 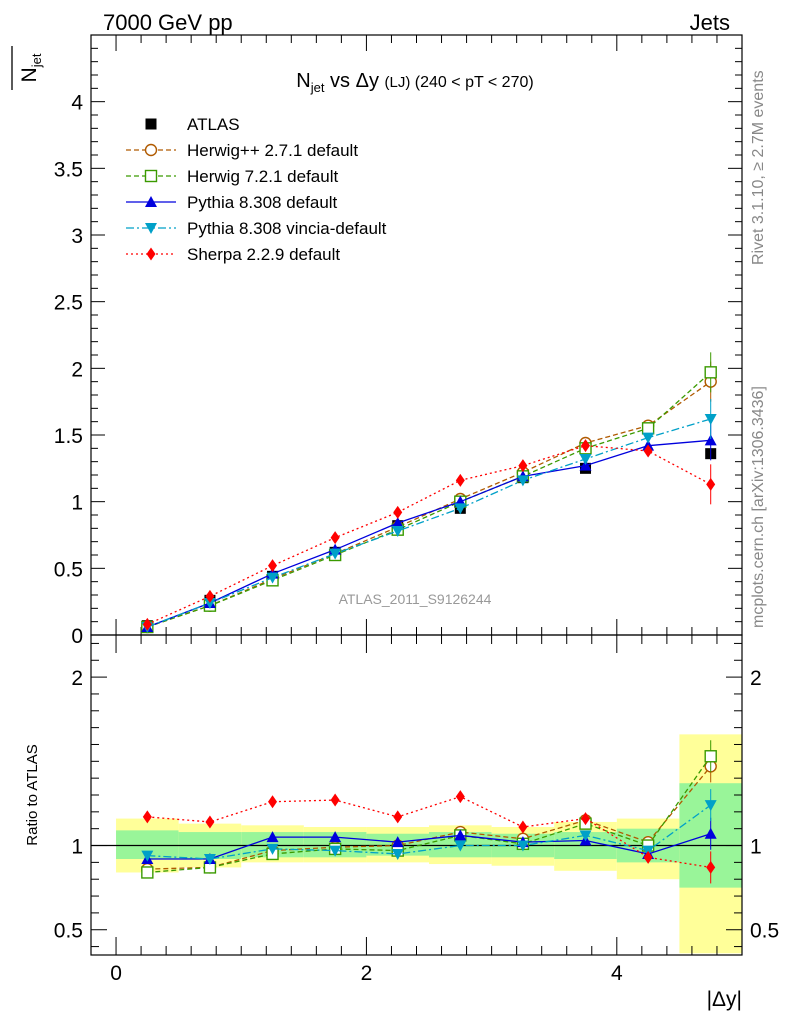 I want to click on ylabel-n: Njet, so click(x=31, y=67).